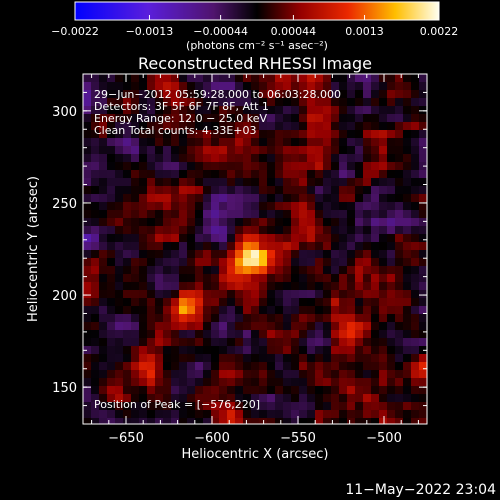 Image resolution: width=500 pixels, height=500 pixels. What do you see at coordinates (64, 296) in the screenshot?
I see `y-tick-label: 200` at bounding box center [64, 296].